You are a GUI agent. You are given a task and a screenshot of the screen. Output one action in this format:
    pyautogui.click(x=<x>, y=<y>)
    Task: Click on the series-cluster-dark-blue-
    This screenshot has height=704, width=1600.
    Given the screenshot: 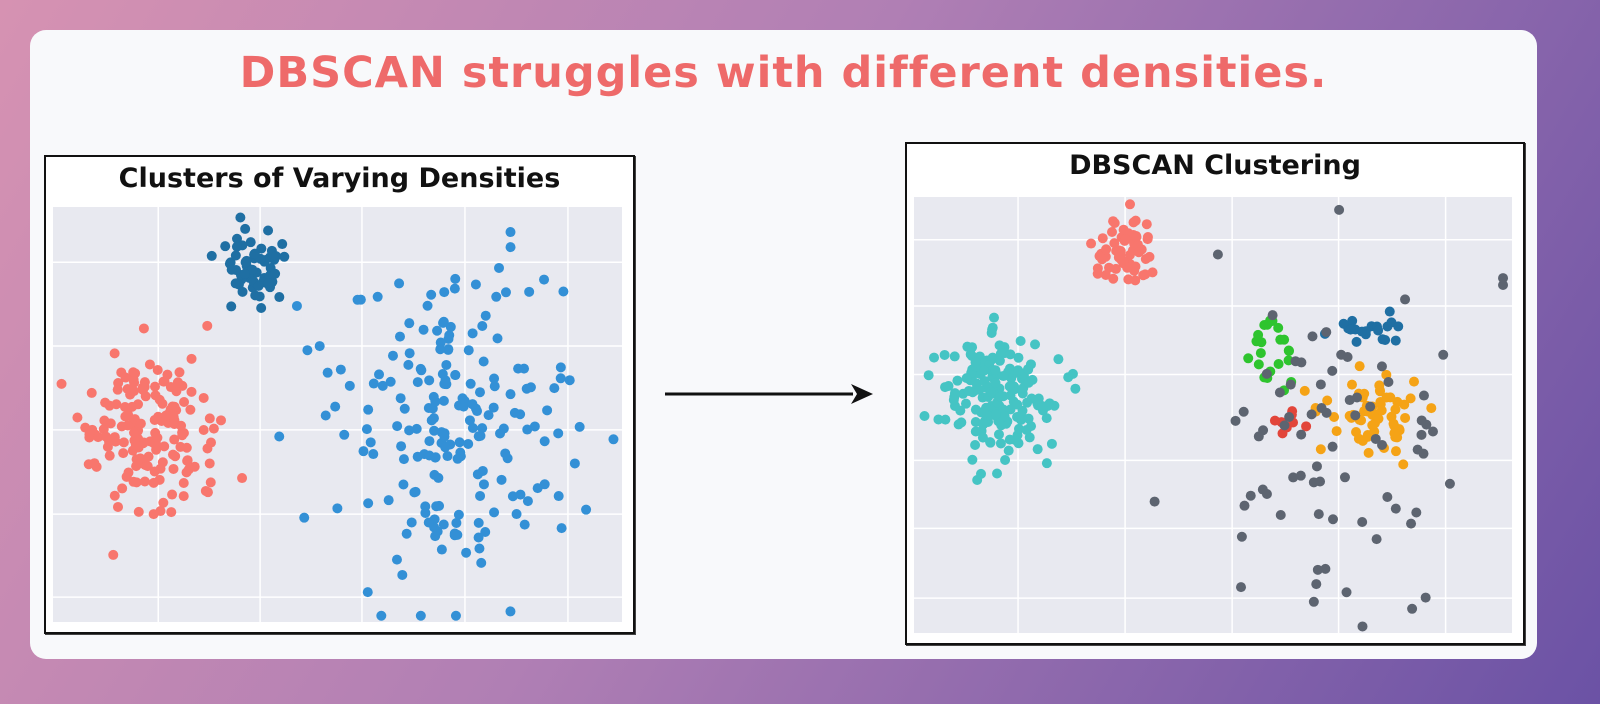 What is the action you would take?
    pyautogui.click(x=1361, y=326)
    